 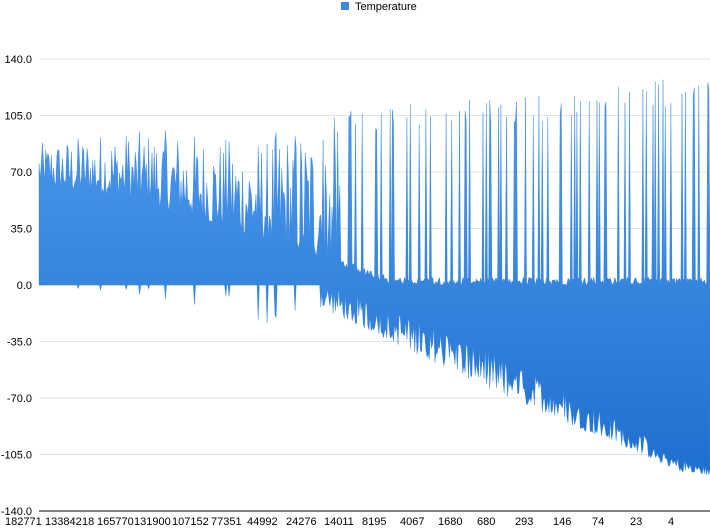 I want to click on x-tick-label: 293, so click(x=524, y=522).